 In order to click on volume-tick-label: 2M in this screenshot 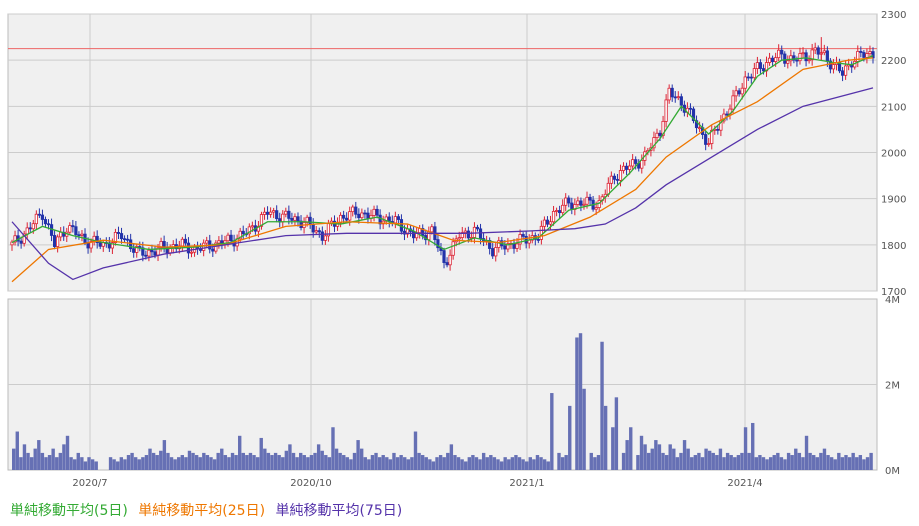, I will do `click(892, 386)`.